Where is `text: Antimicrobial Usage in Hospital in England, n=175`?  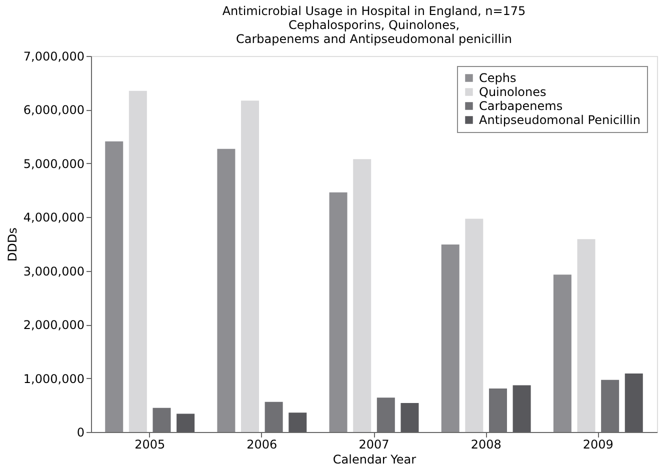
text: Antimicrobial Usage in Hospital in England, n=175 is located at coordinates (374, 11).